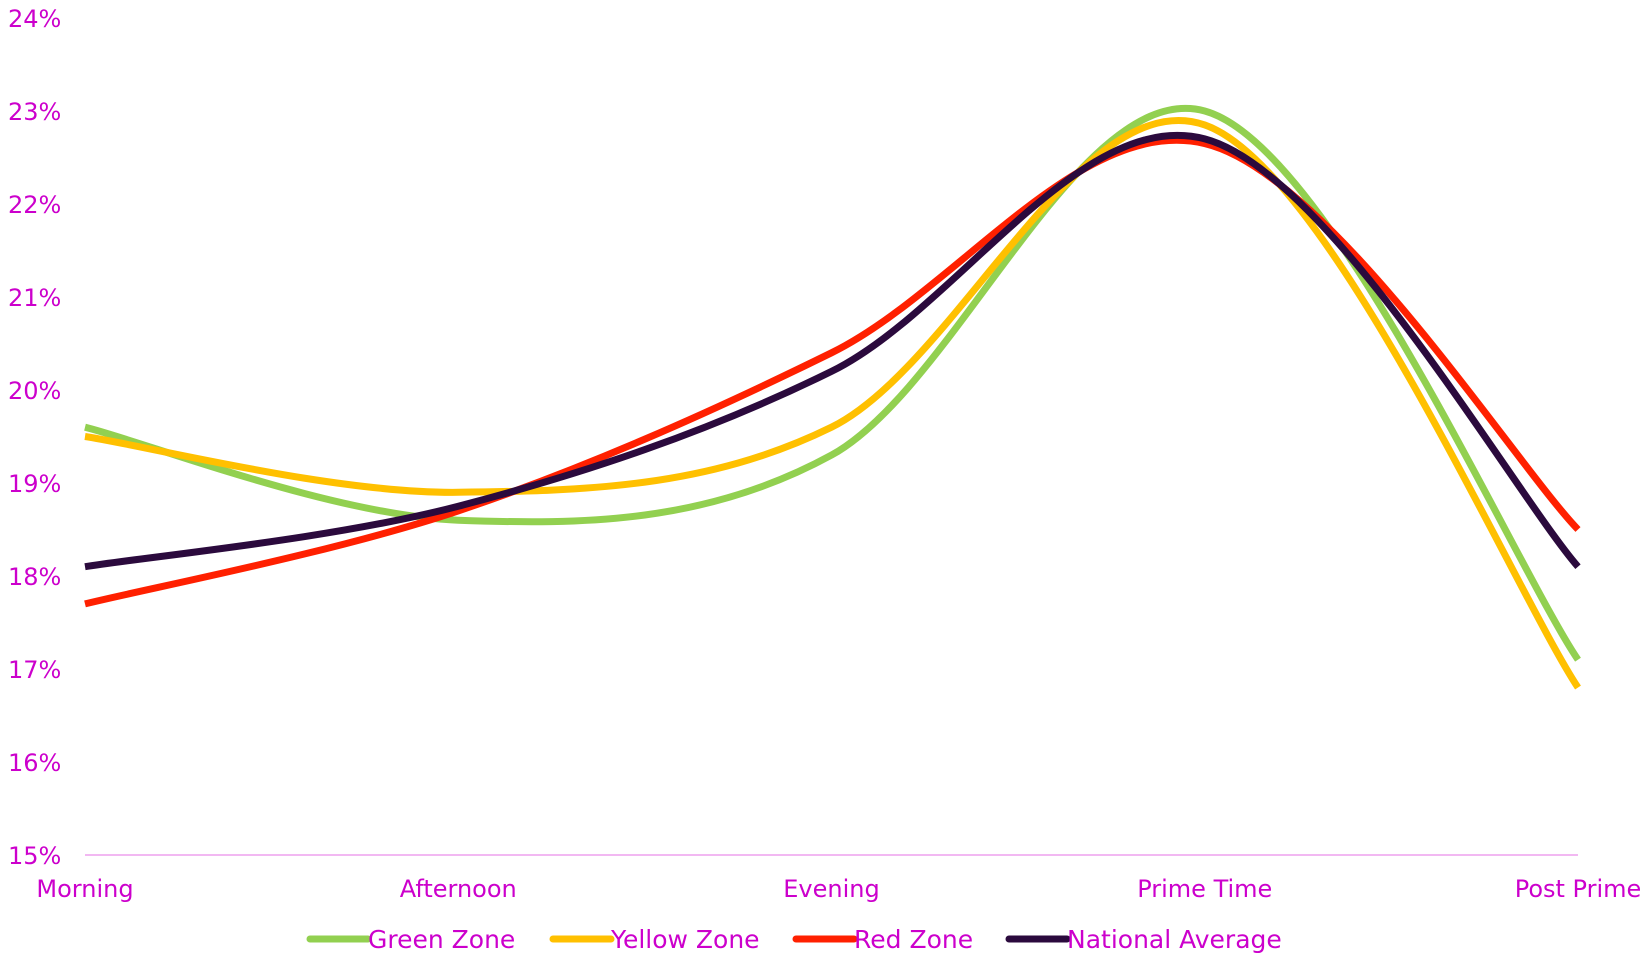  What do you see at coordinates (34, 437) in the screenshot?
I see `y-axis-tick-labels: 15% 16% 17% 18% 19% 20% 21% 22% 23% 24%` at bounding box center [34, 437].